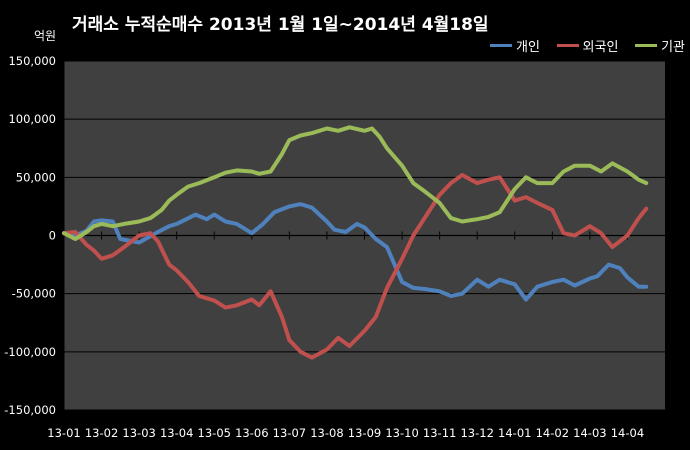 Image resolution: width=690 pixels, height=450 pixels. Describe the element at coordinates (528, 47) in the screenshot. I see `legend-label-individual: 개인` at that location.